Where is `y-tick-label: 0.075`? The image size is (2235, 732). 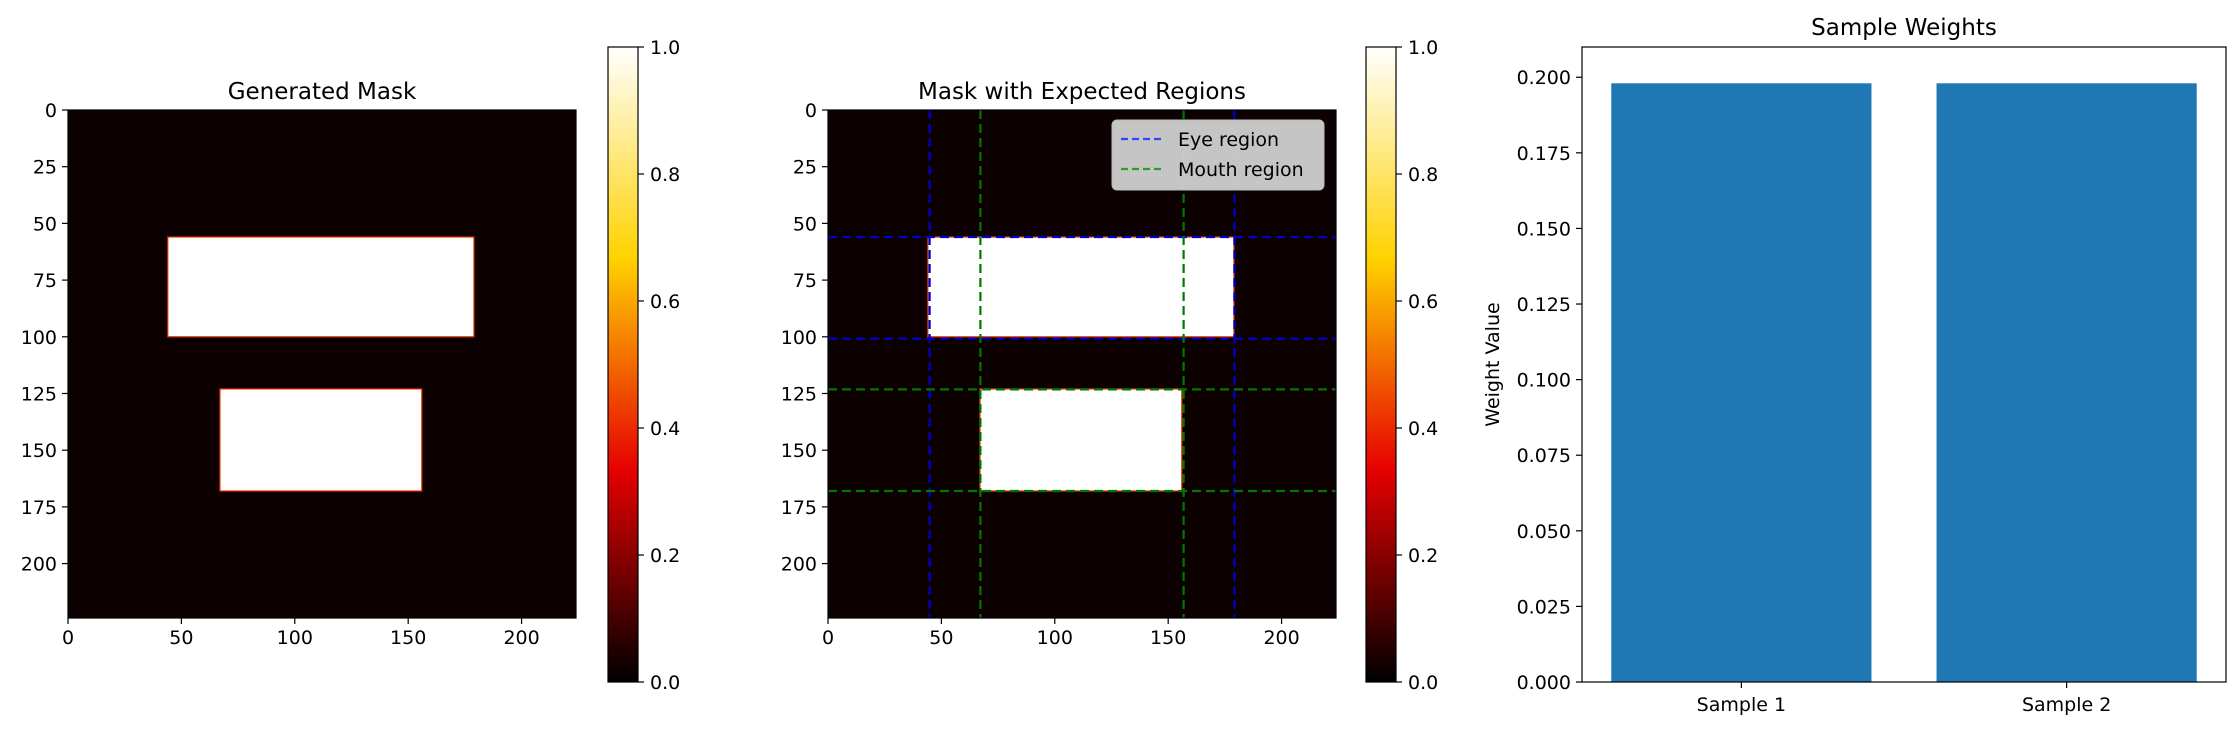 y-tick-label: 0.075 is located at coordinates (1544, 456).